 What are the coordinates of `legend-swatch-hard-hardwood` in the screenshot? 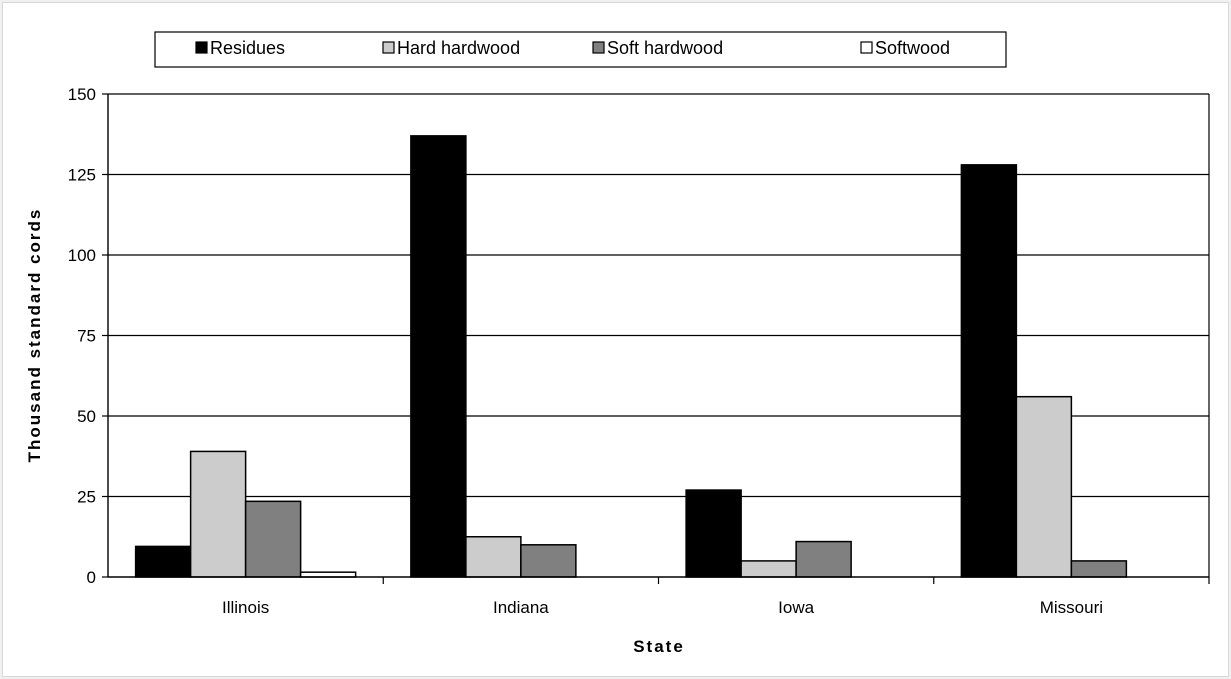 It's located at (388, 47).